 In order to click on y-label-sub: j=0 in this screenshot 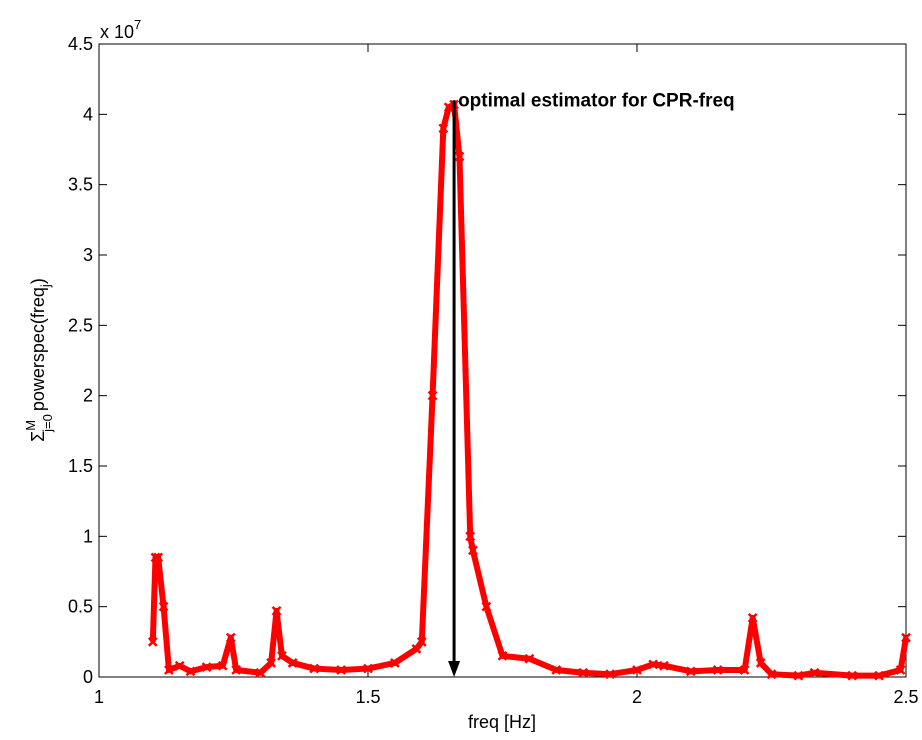, I will do `click(47, 423)`.